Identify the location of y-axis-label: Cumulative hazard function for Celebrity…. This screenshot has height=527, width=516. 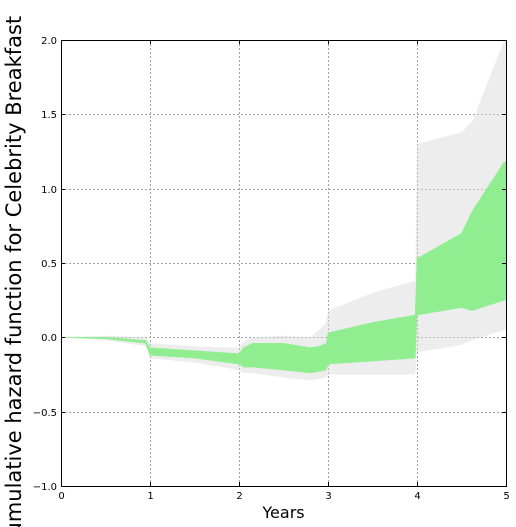
(14, 271).